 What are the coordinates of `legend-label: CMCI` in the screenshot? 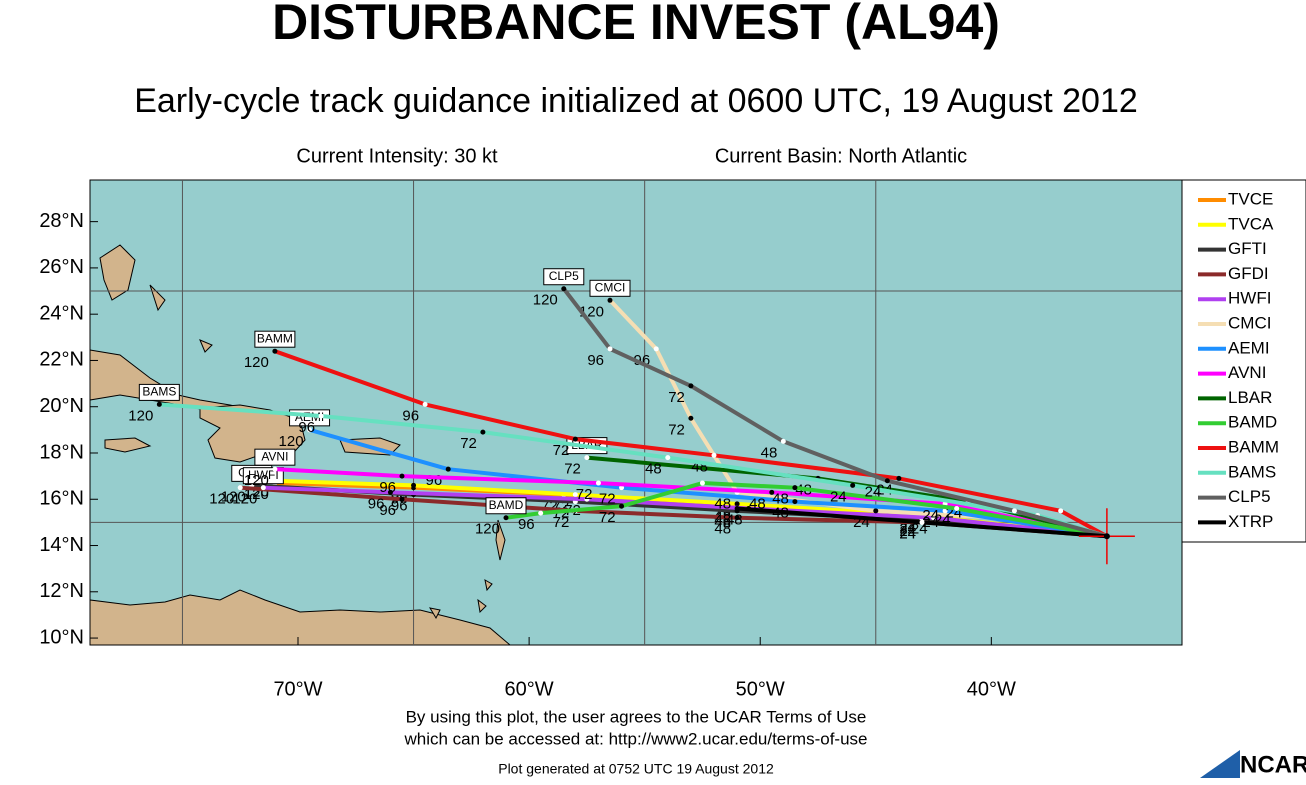 It's located at (1249, 322).